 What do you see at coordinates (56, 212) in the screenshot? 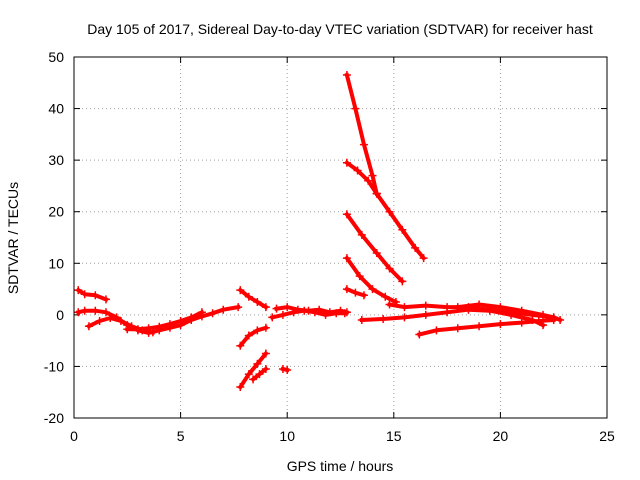
I see `y-tick-label: 20` at bounding box center [56, 212].